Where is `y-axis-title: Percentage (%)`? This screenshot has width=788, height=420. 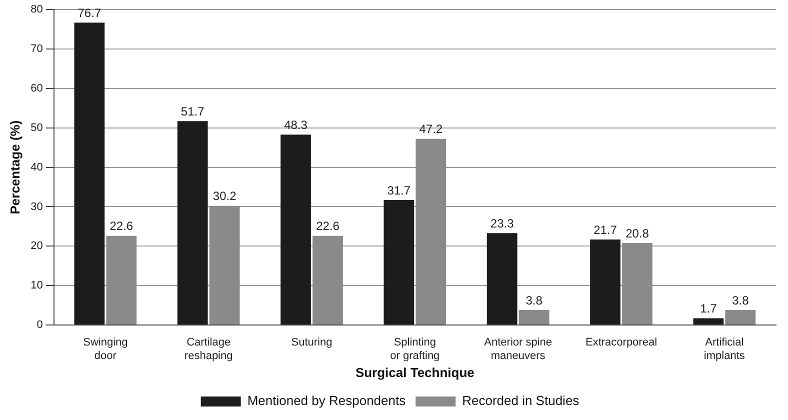 y-axis-title: Percentage (%) is located at coordinates (14, 167).